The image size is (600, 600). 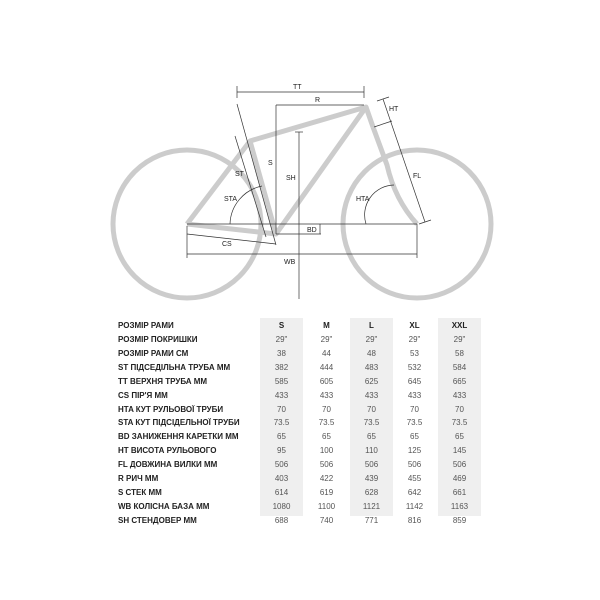 What do you see at coordinates (281, 353) in the screenshot?
I see `cell-value: 38` at bounding box center [281, 353].